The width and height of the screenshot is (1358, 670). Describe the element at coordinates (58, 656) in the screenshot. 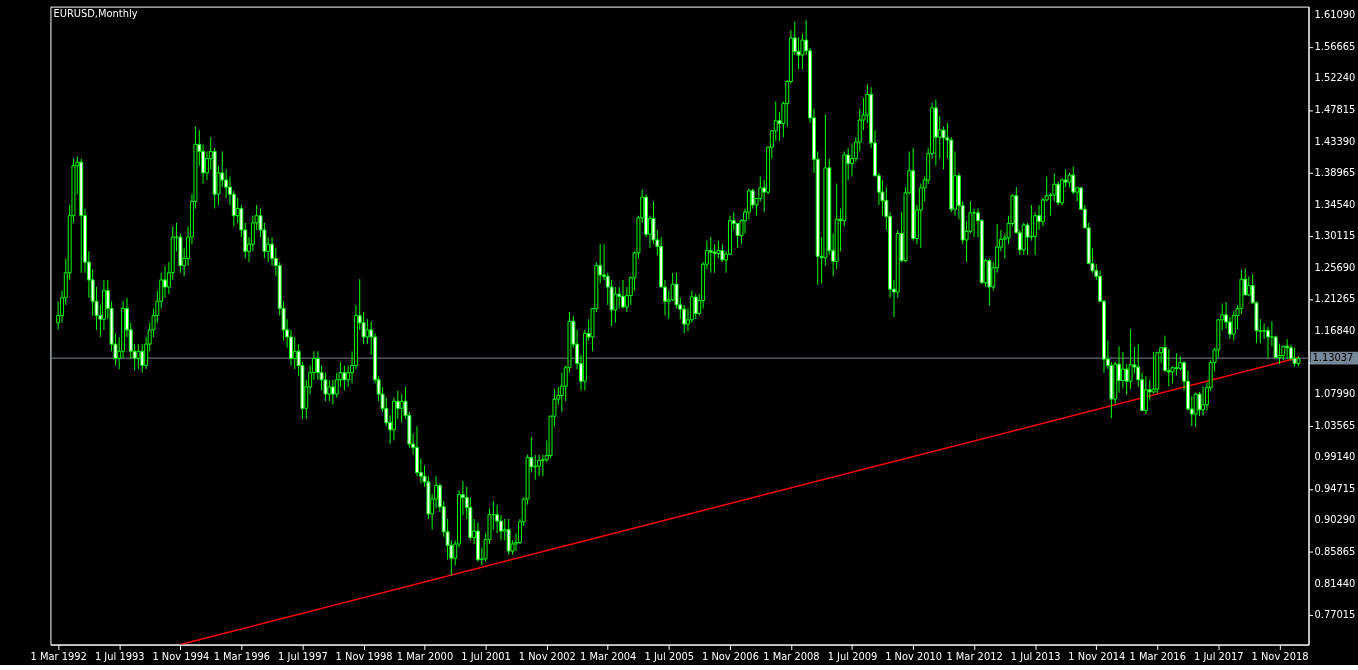

I see `x-tick-label: 1 Mar 1992` at that location.